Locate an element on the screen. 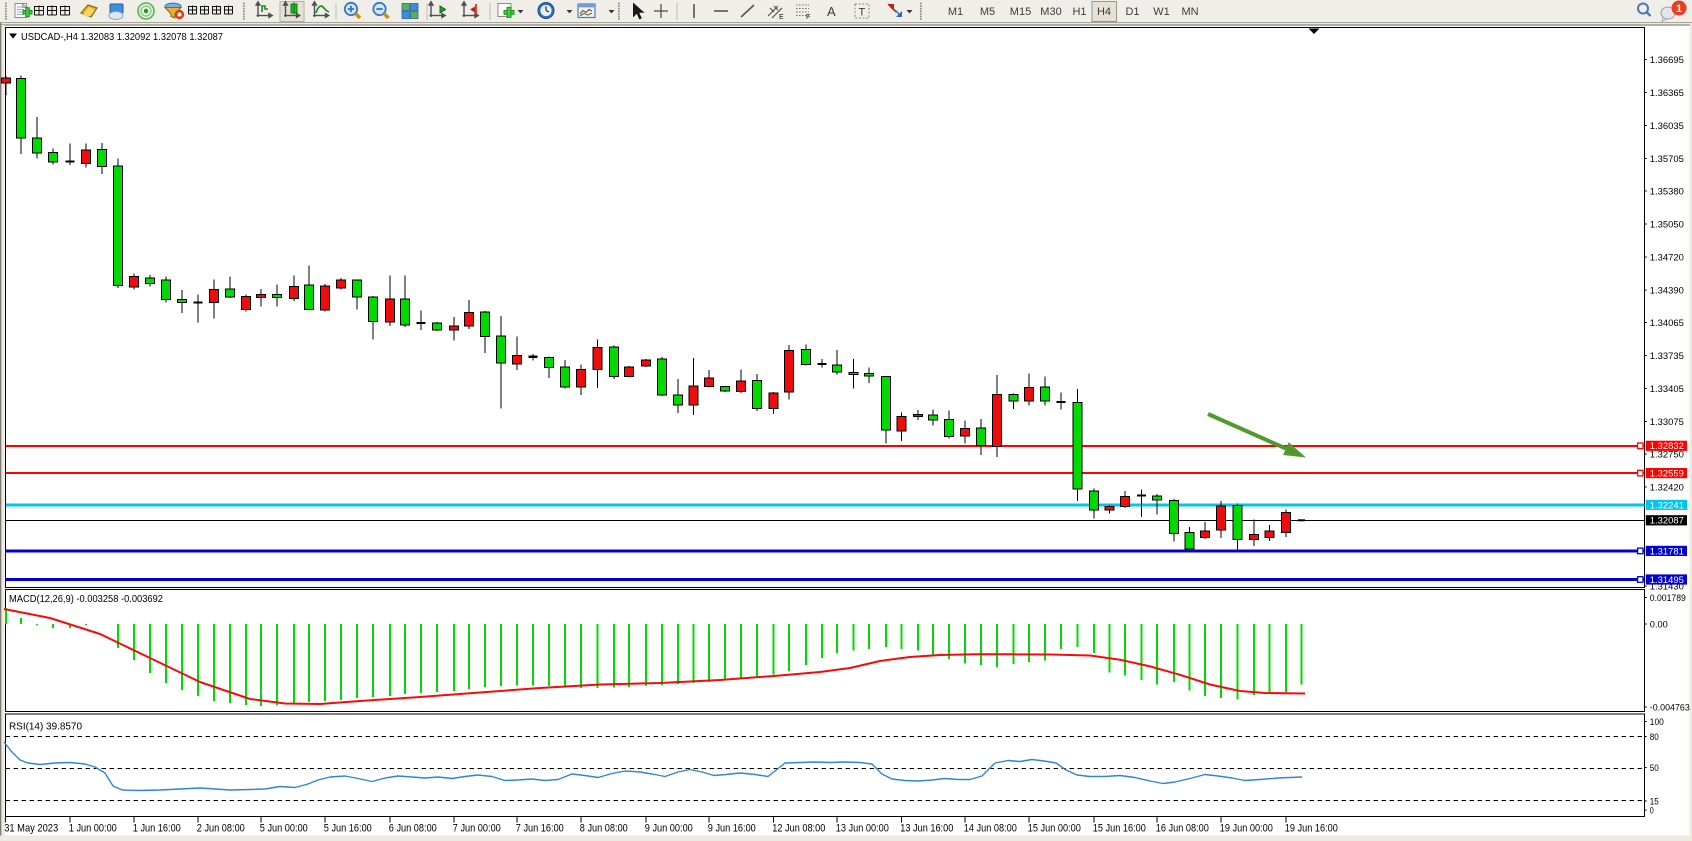 The image size is (1692, 841). svg-text: T is located at coordinates (862, 13).